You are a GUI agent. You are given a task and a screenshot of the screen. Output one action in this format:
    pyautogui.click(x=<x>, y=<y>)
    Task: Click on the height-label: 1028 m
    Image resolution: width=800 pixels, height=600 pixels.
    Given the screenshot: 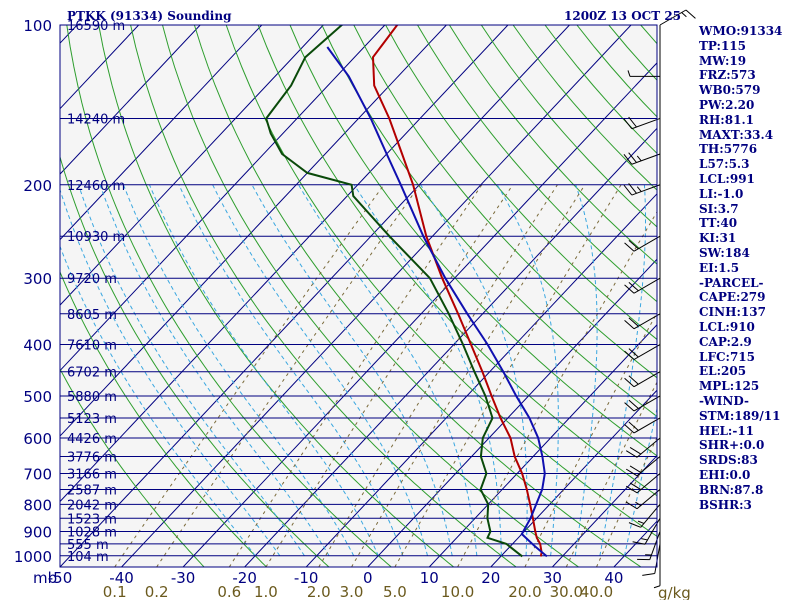 What is the action you would take?
    pyautogui.click(x=92, y=532)
    